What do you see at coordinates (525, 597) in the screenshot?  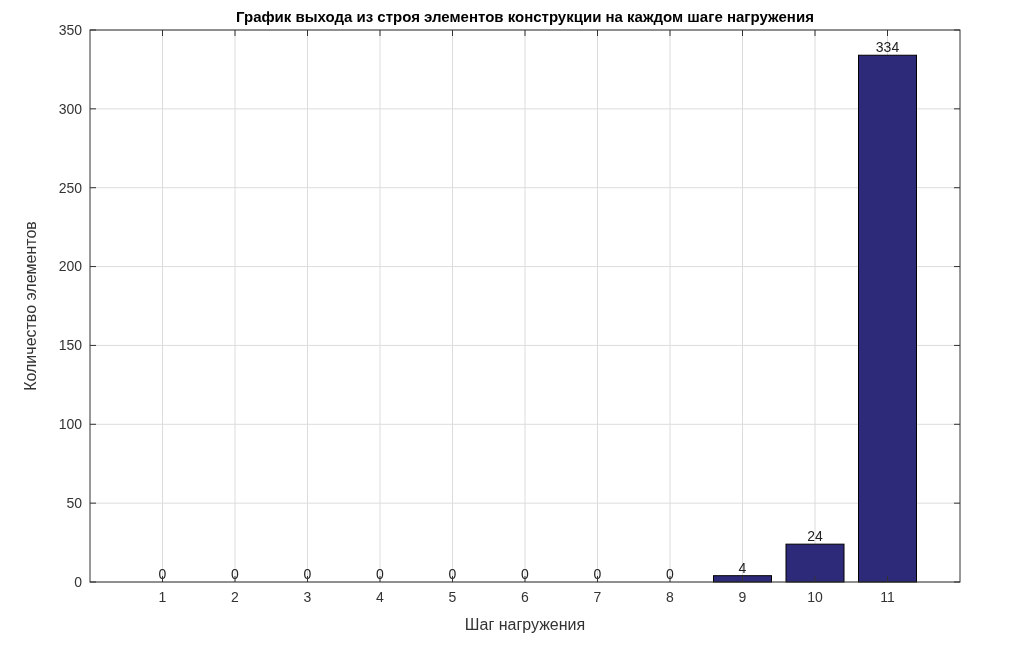 I see `x-tick-label: 6` at bounding box center [525, 597].